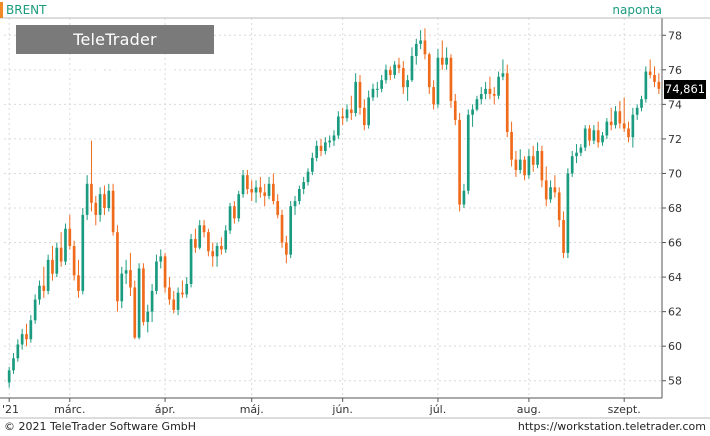 The image size is (710, 436). Describe the element at coordinates (26, 10) in the screenshot. I see `symbol-label: BRENT` at that location.